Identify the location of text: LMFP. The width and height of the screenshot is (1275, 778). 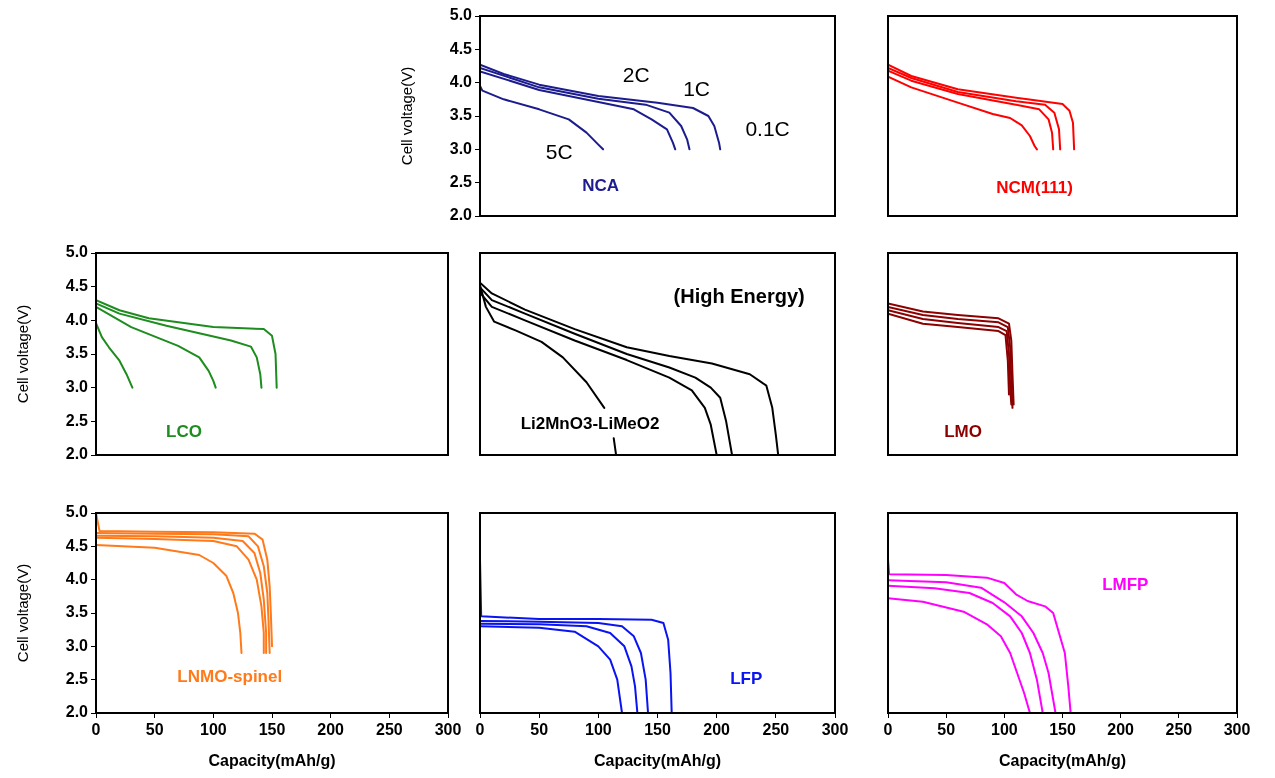
(1125, 584).